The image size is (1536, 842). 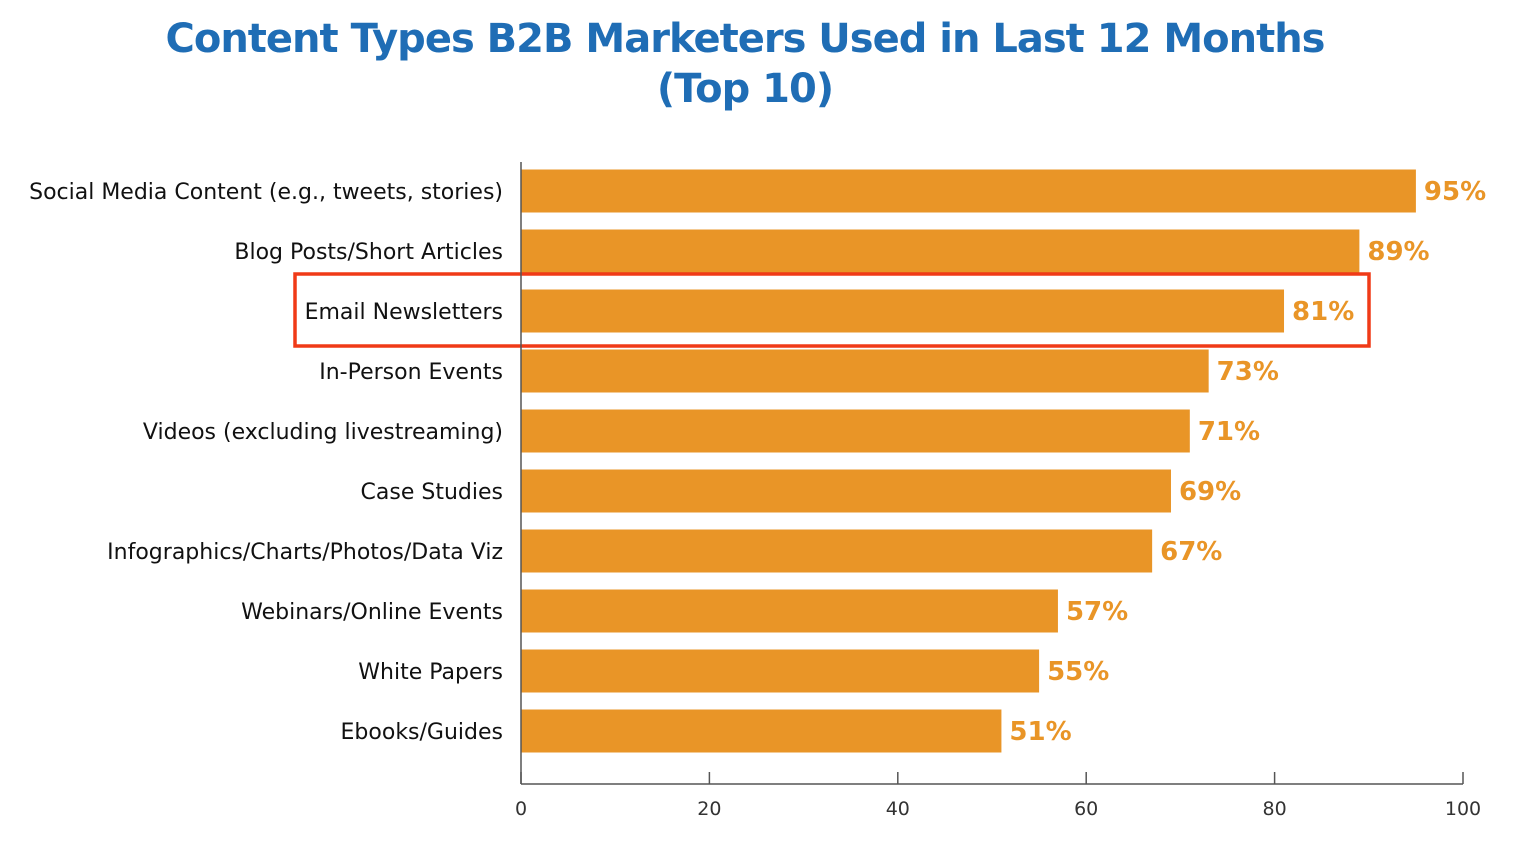 What do you see at coordinates (1086, 809) in the screenshot?
I see `x-tick-label: 60` at bounding box center [1086, 809].